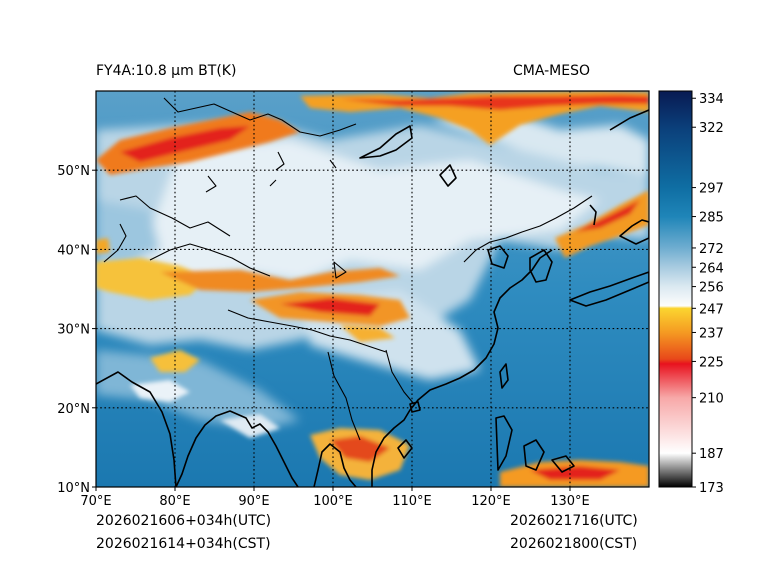 This screenshot has height=573, width=764. What do you see at coordinates (711, 362) in the screenshot?
I see `colorbar-tick-label: 225` at bounding box center [711, 362].